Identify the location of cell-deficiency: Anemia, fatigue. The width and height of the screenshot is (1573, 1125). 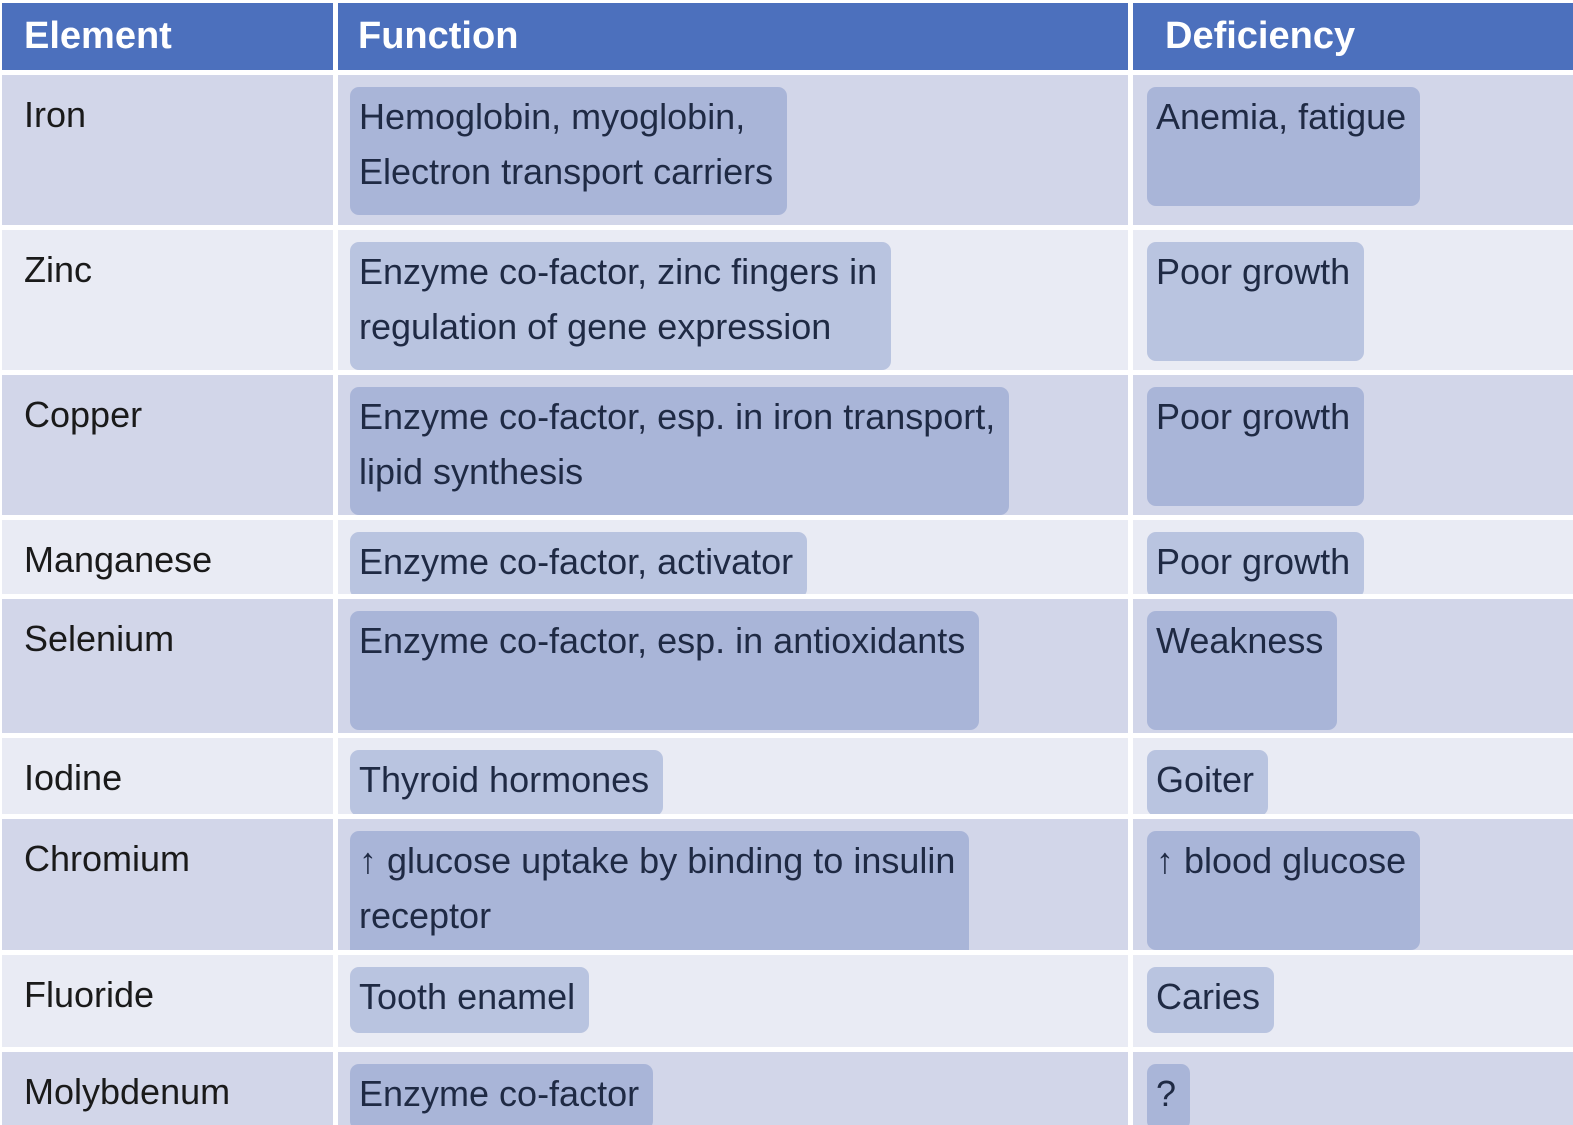
(1353, 150).